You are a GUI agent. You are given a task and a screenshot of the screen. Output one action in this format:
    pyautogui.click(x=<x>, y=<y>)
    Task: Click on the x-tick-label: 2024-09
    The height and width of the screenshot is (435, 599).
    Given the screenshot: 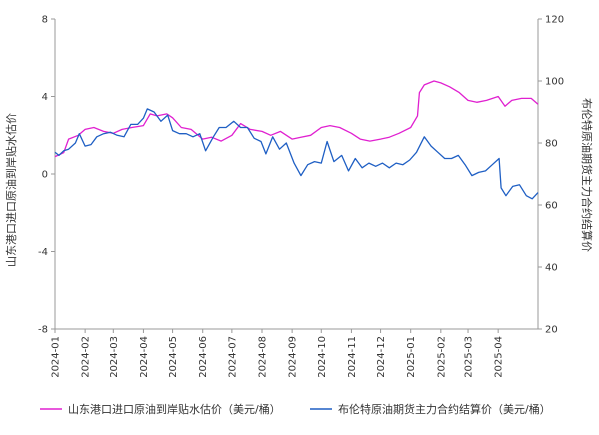 What is the action you would take?
    pyautogui.click(x=293, y=357)
    